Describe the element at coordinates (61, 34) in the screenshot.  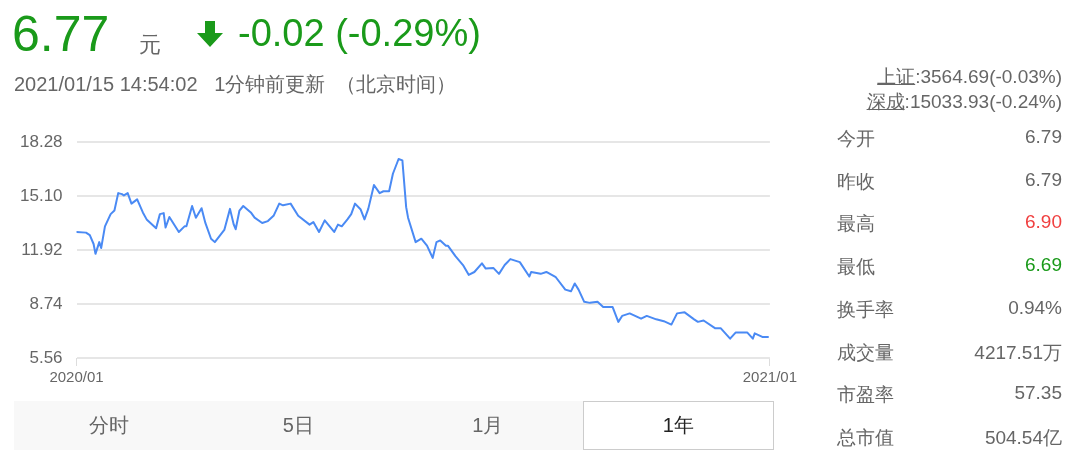
I see `text: 6.77` at that location.